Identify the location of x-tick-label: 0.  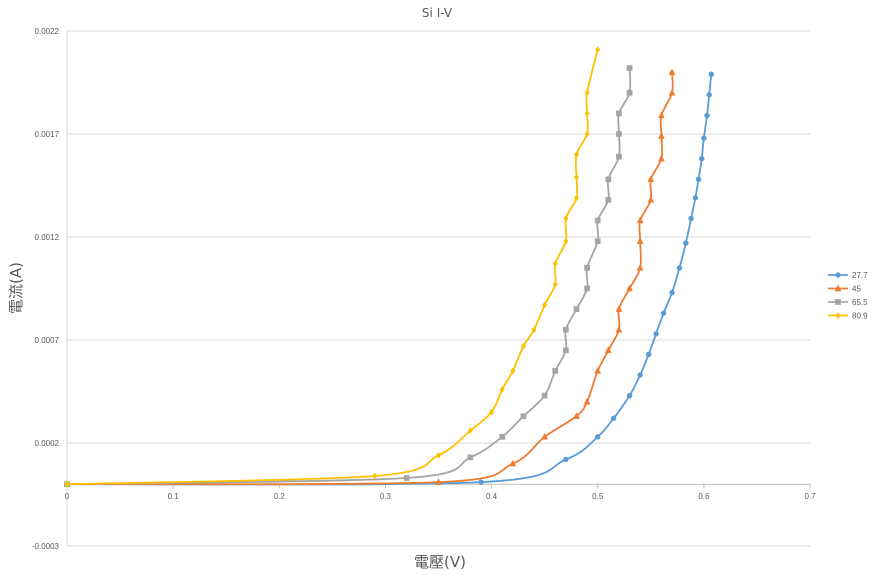
(67, 496).